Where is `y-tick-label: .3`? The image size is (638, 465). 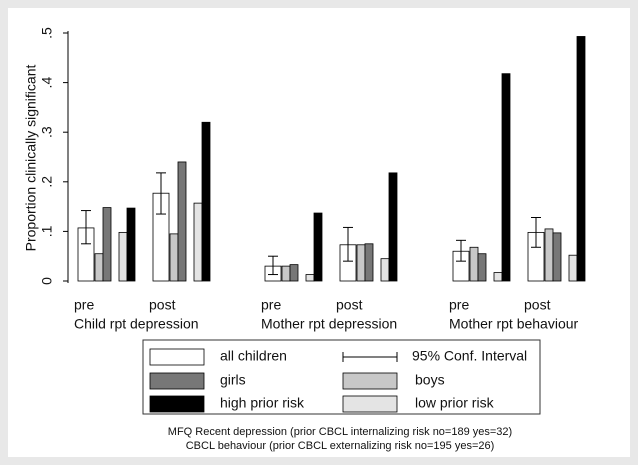 y-tick-label: .3 is located at coordinates (47, 132).